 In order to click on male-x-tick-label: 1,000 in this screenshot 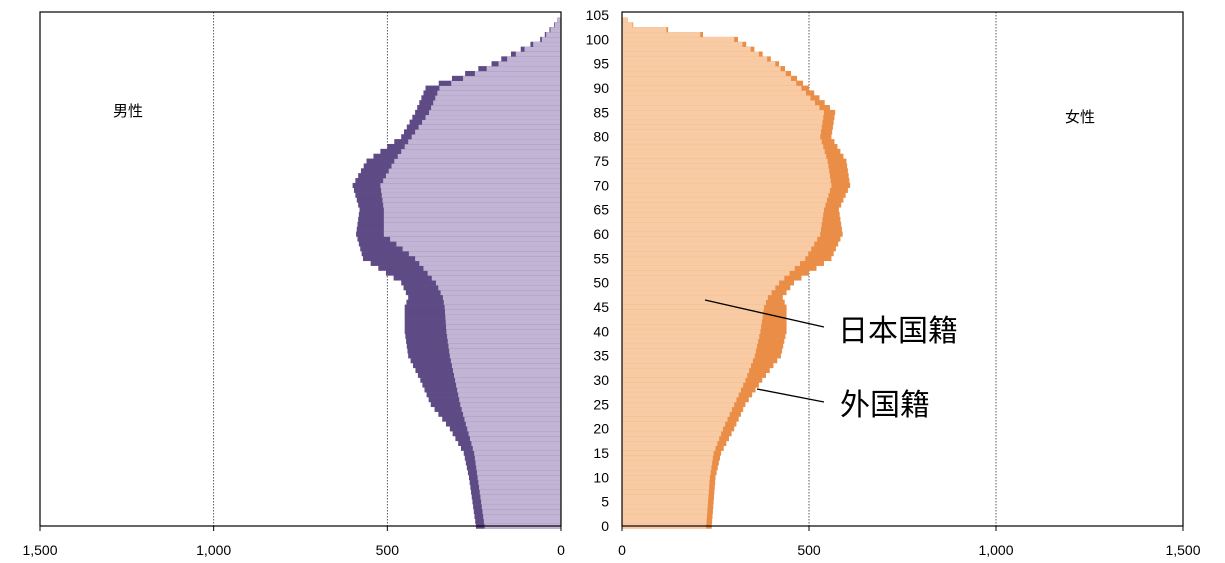, I will do `click(213, 550)`.